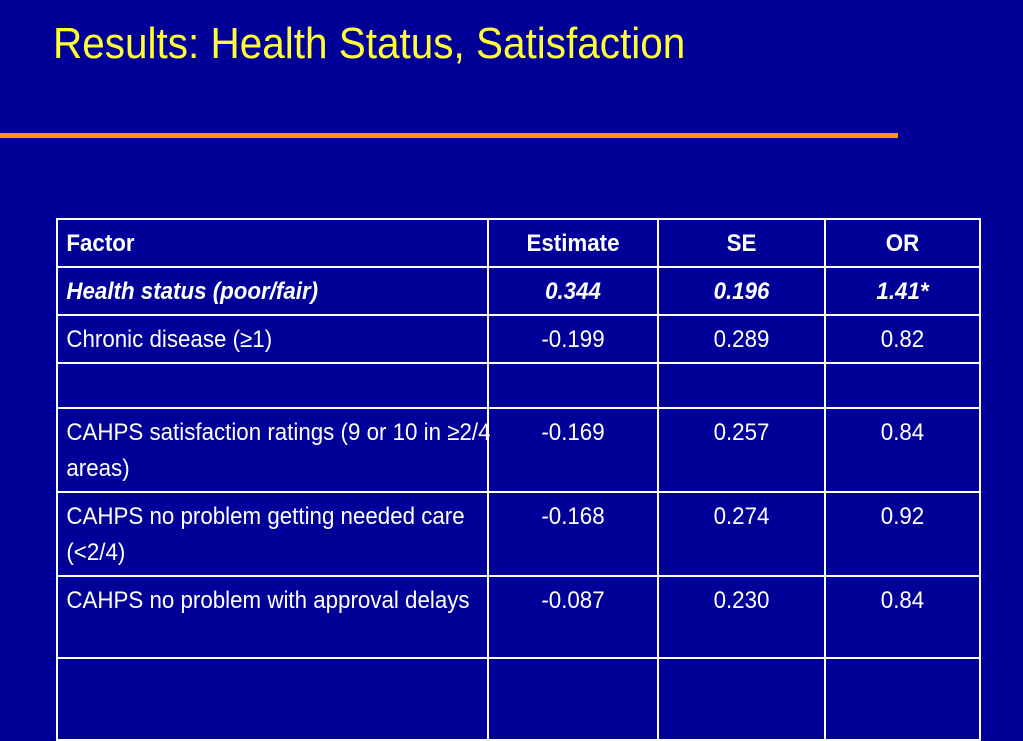  What do you see at coordinates (449, 135) in the screenshot?
I see `title-underline-divider` at bounding box center [449, 135].